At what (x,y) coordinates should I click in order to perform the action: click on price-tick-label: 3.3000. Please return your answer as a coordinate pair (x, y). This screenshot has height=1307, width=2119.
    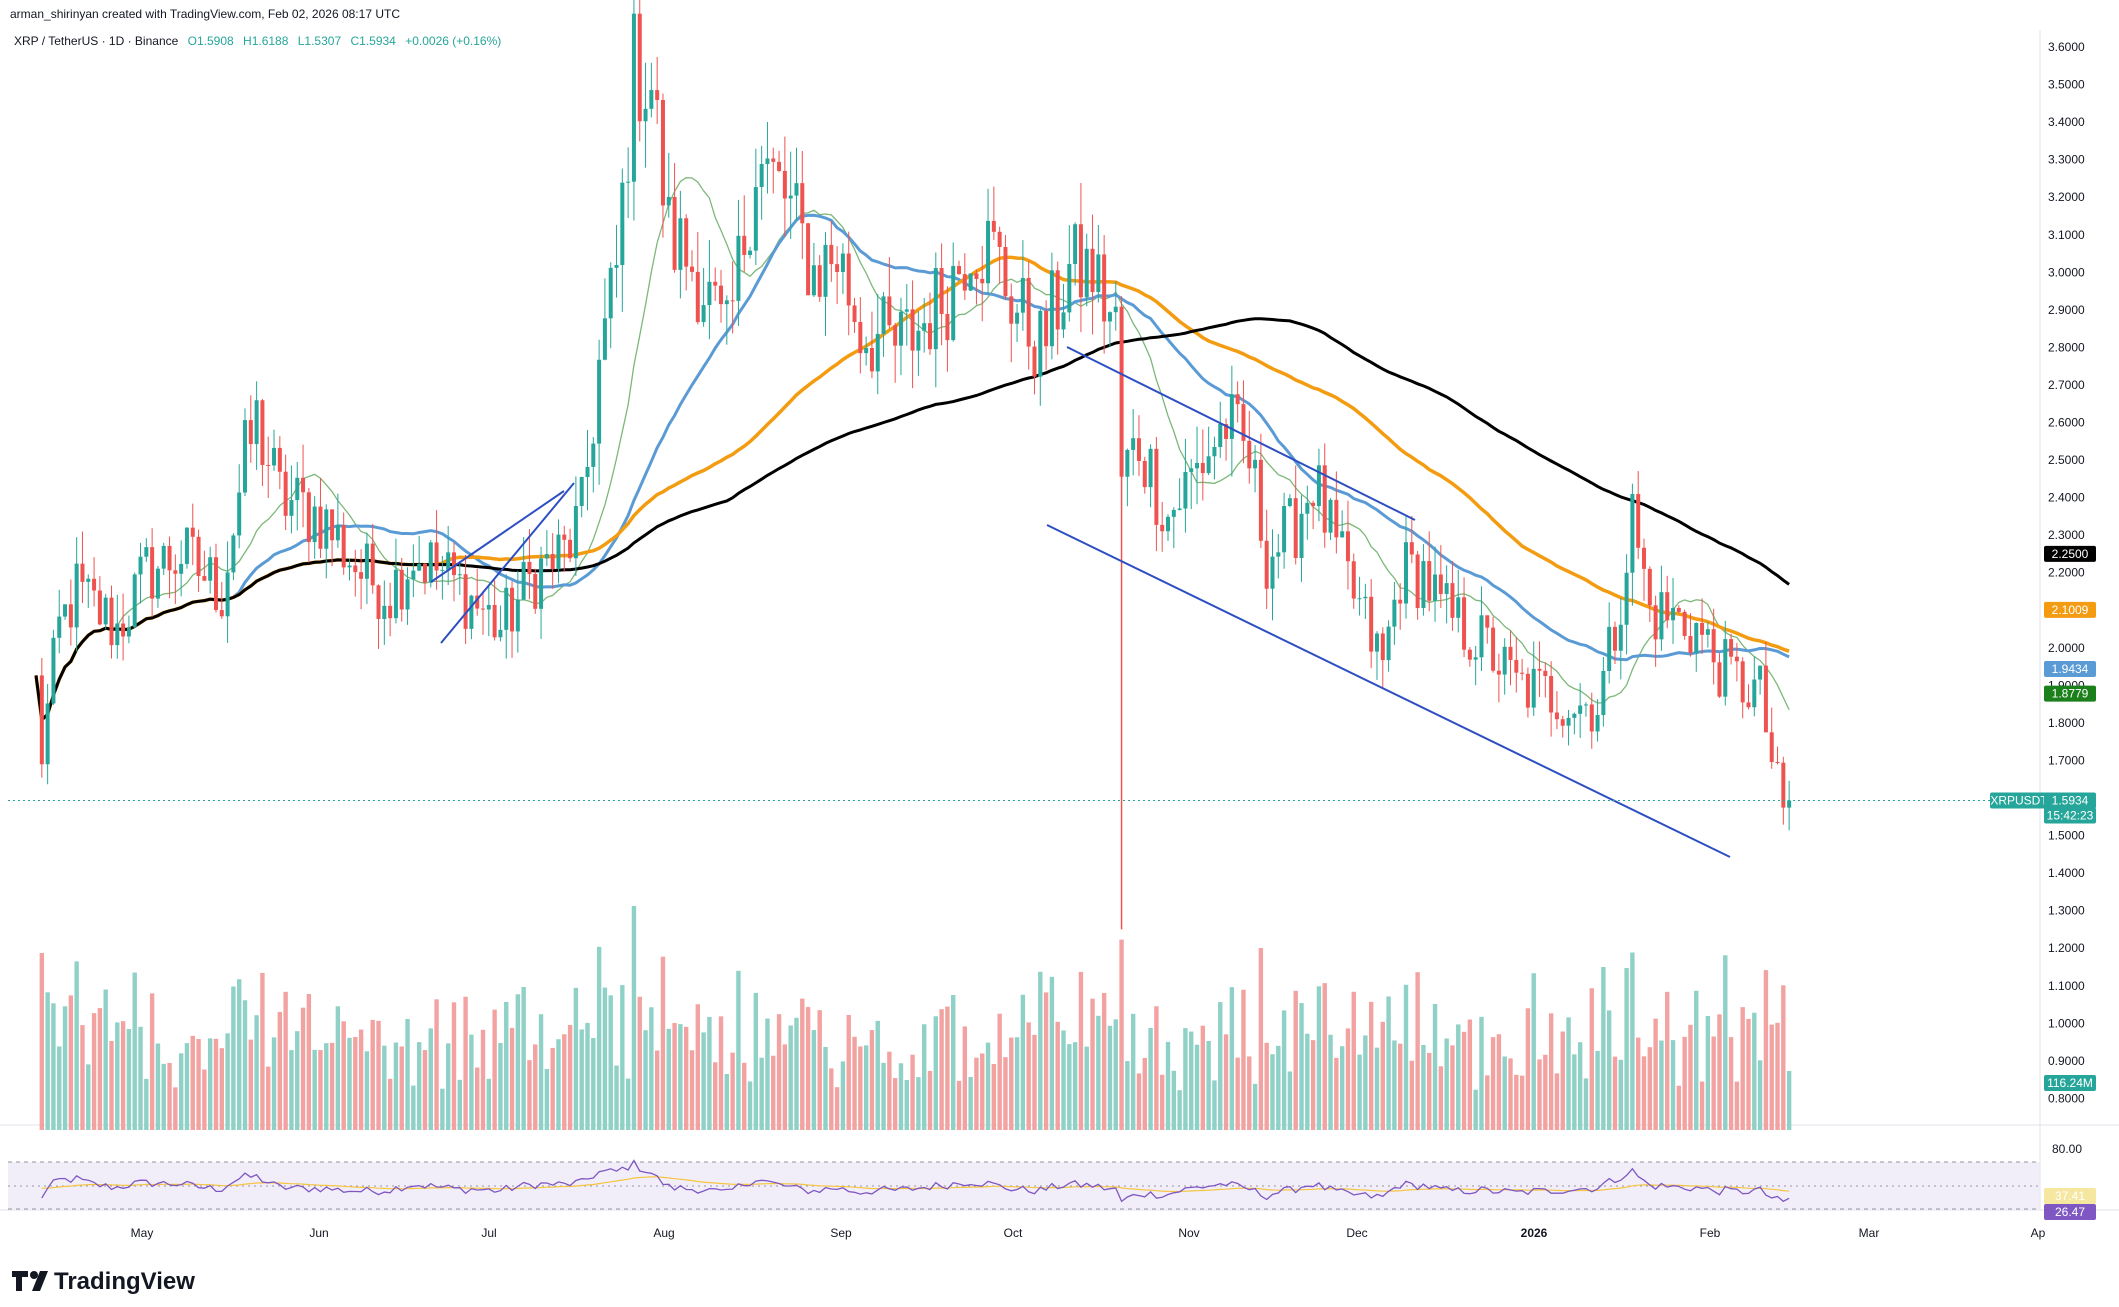
    Looking at the image, I should click on (2066, 160).